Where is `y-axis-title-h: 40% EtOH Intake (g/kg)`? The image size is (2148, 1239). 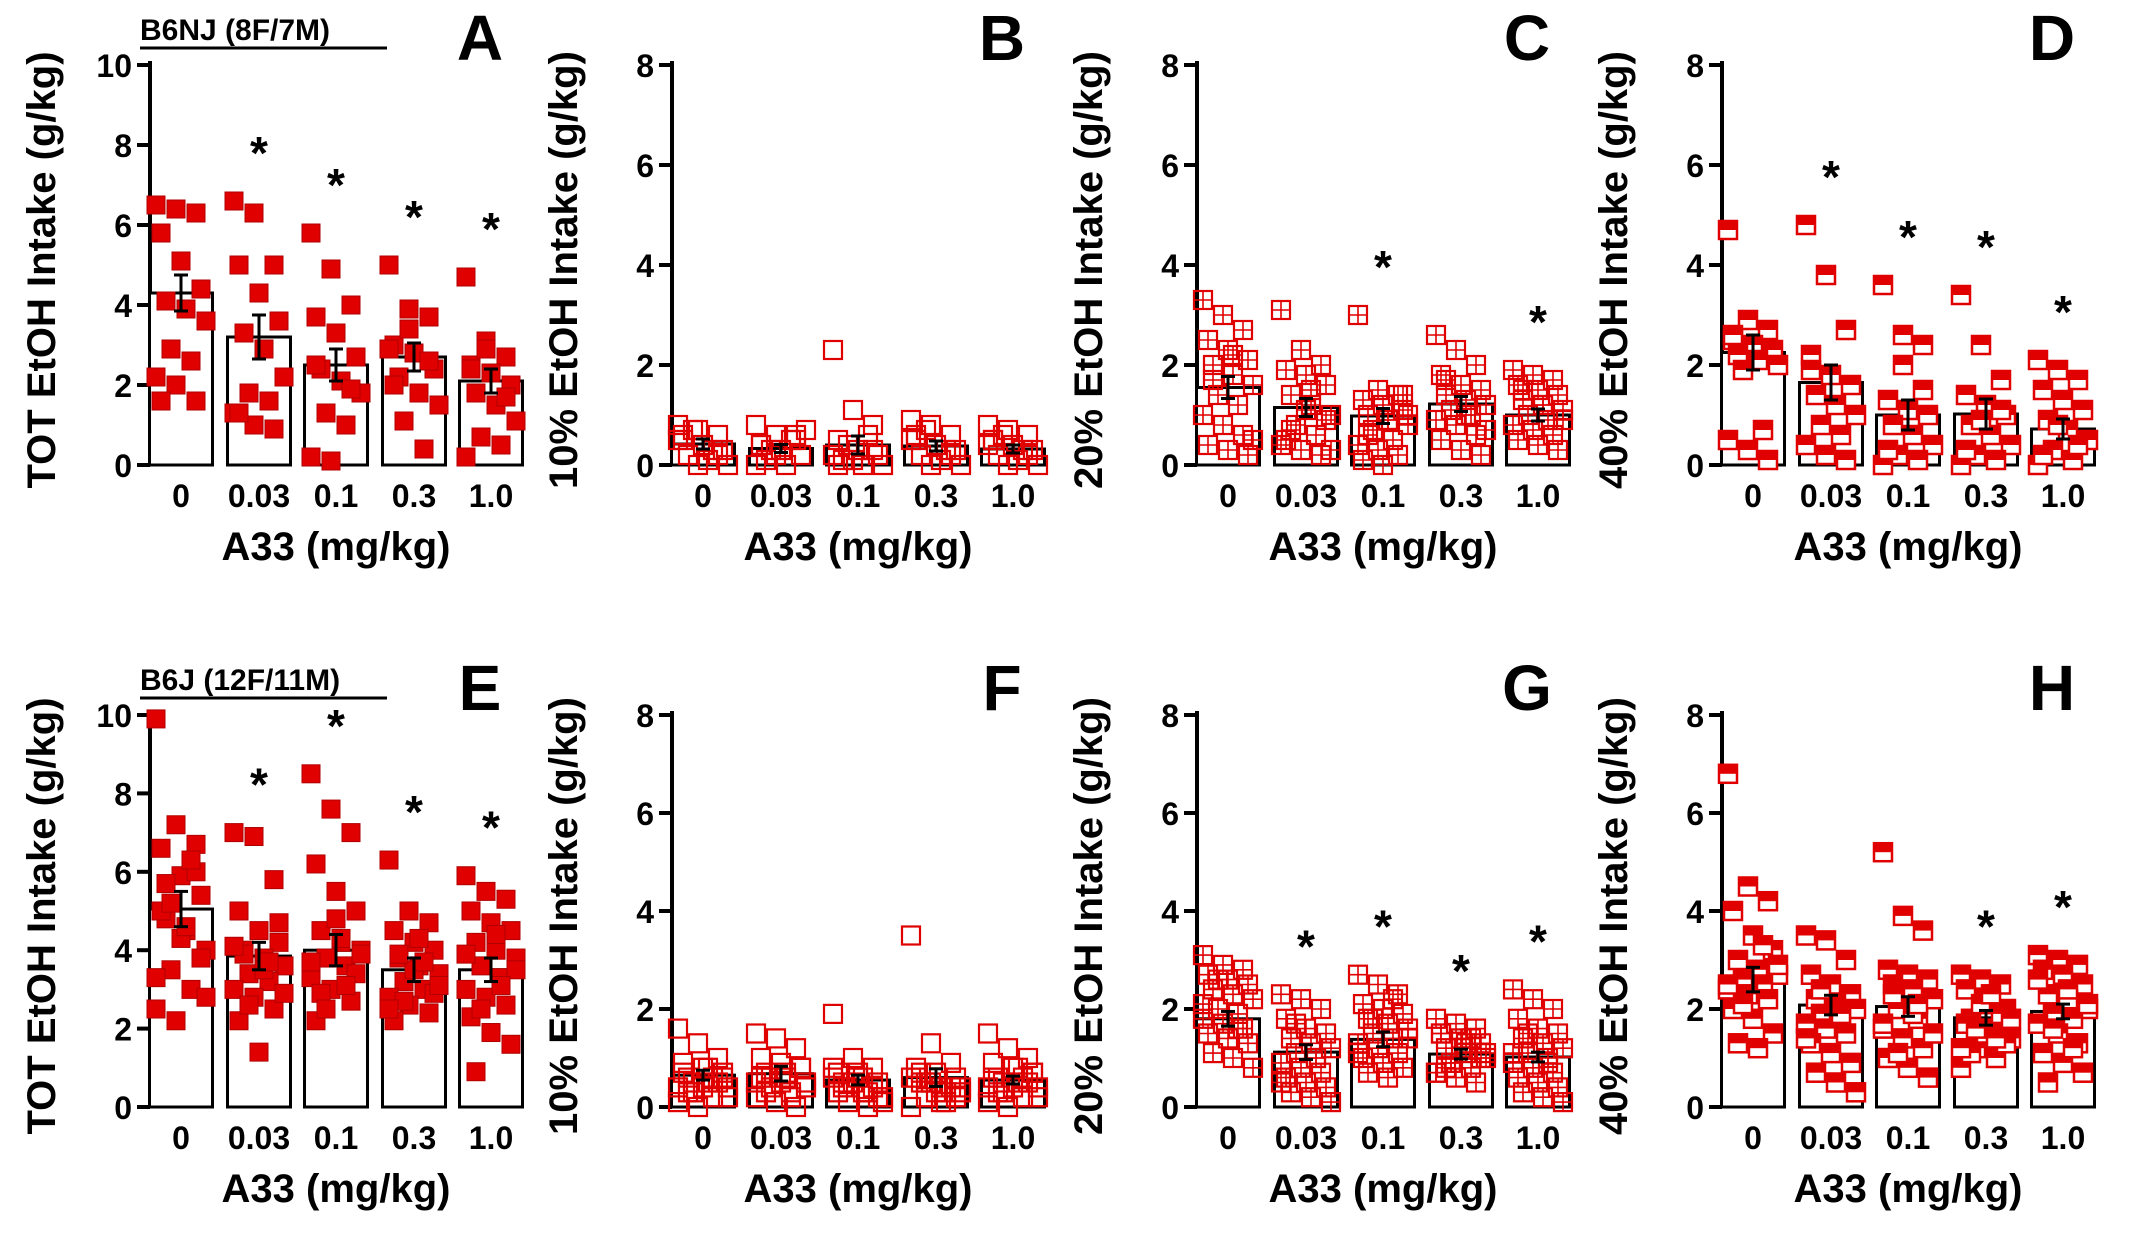
y-axis-title-h: 40% EtOH Intake (g/kg) is located at coordinates (1614, 916).